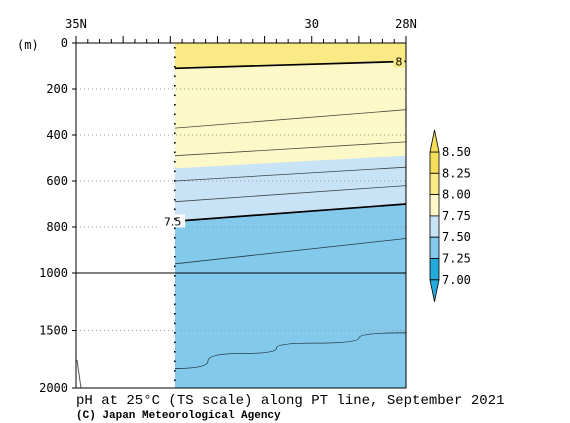 The width and height of the screenshot is (570, 423). What do you see at coordinates (28, 45) in the screenshot?
I see `y-axis-unit-label: (m)` at bounding box center [28, 45].